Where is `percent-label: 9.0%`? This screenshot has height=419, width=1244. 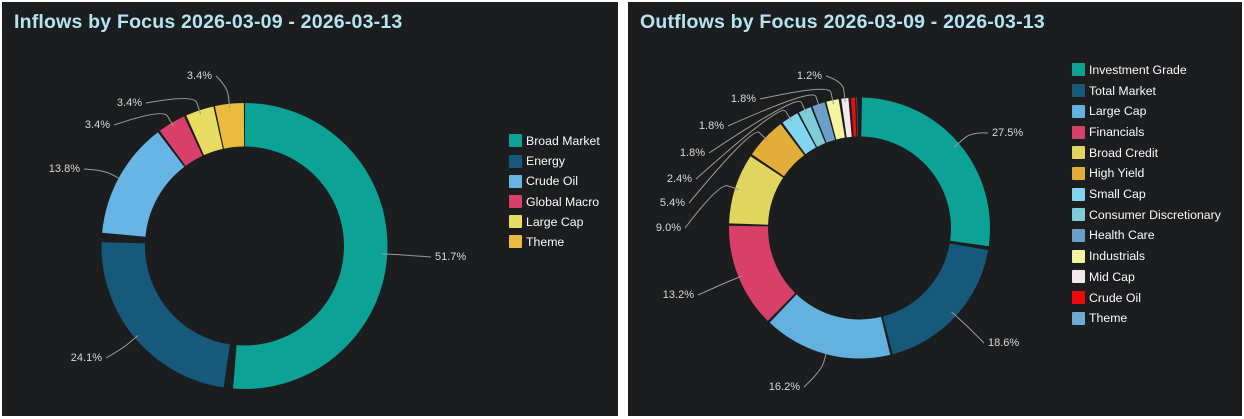 percent-label: 9.0% is located at coordinates (668, 228).